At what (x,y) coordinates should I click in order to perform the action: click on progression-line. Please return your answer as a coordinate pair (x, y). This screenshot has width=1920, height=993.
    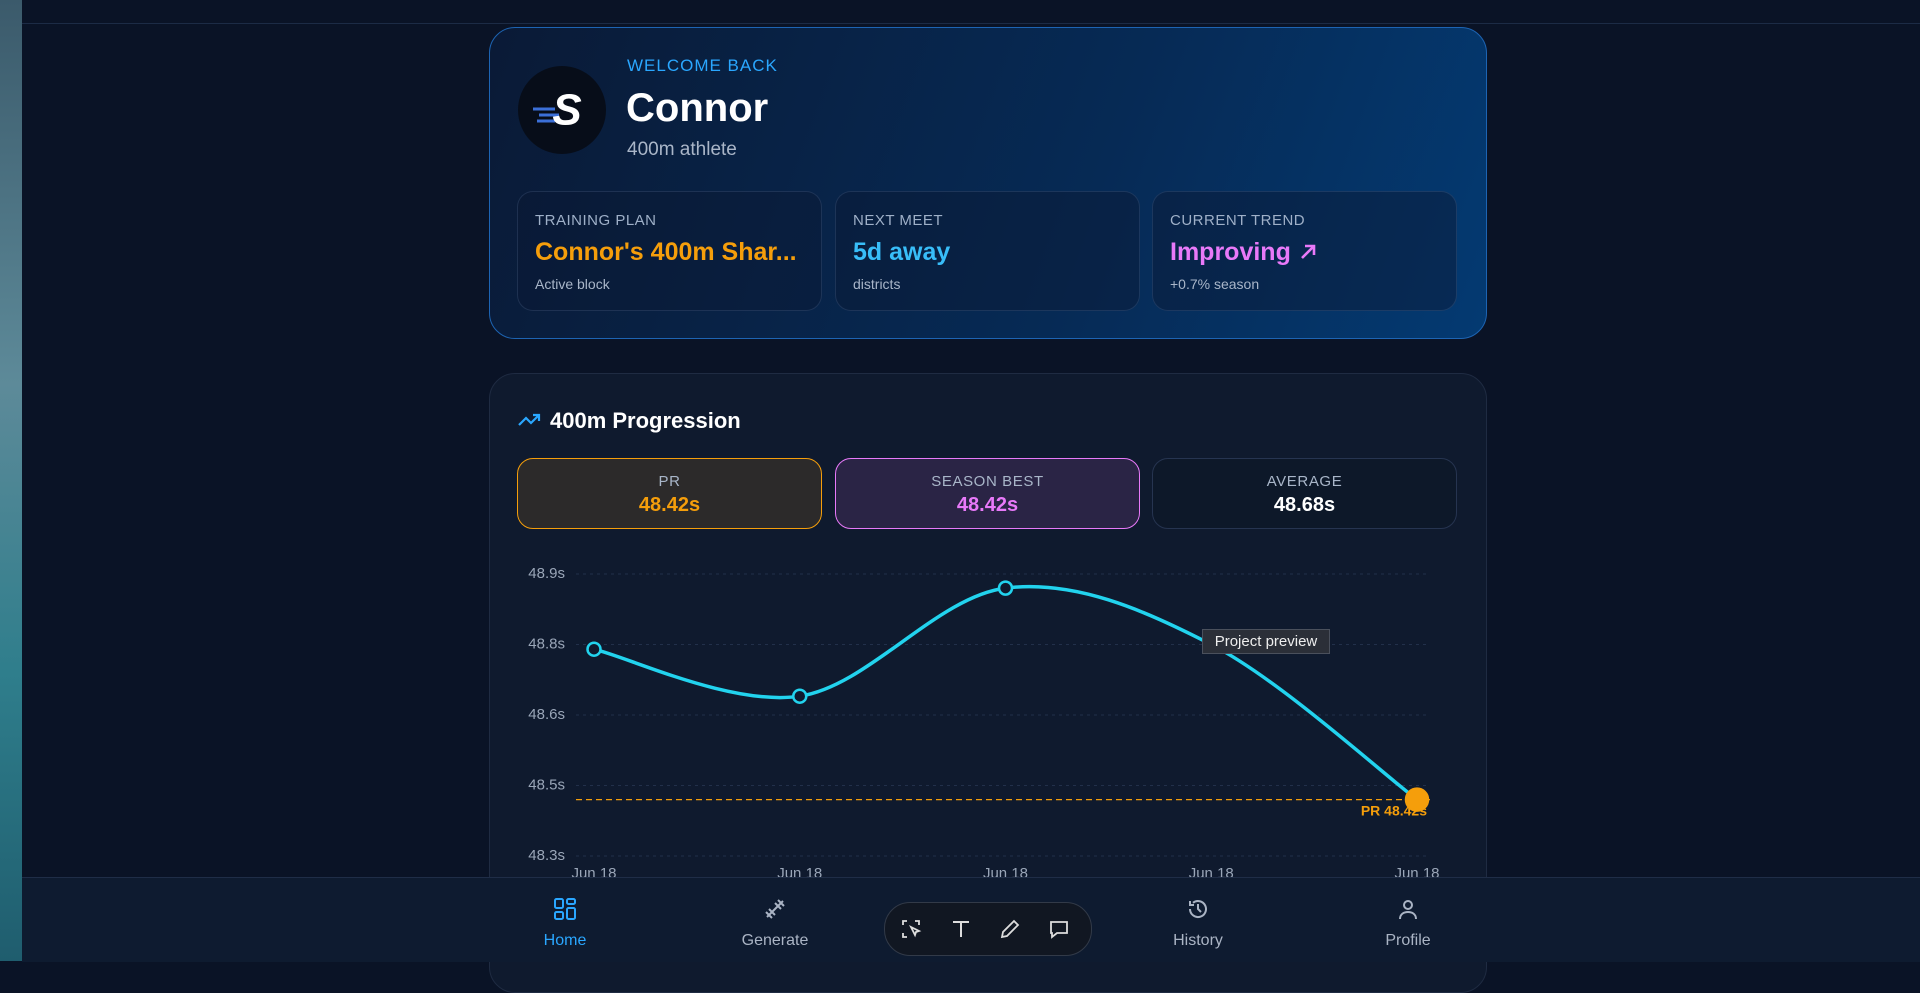
    Looking at the image, I should click on (1006, 692).